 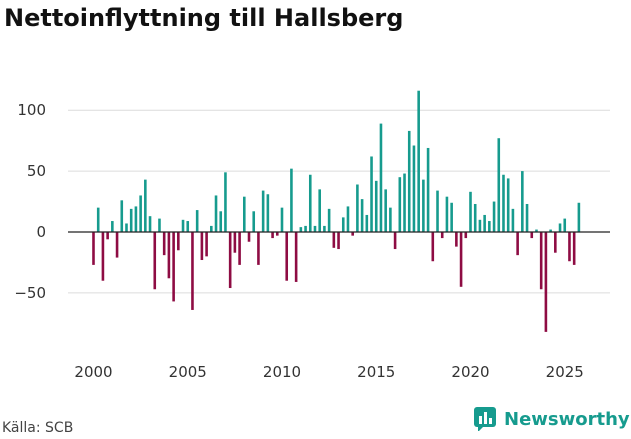 What do you see at coordinates (567, 419) in the screenshot?
I see `brand-name: Newsworthy` at bounding box center [567, 419].